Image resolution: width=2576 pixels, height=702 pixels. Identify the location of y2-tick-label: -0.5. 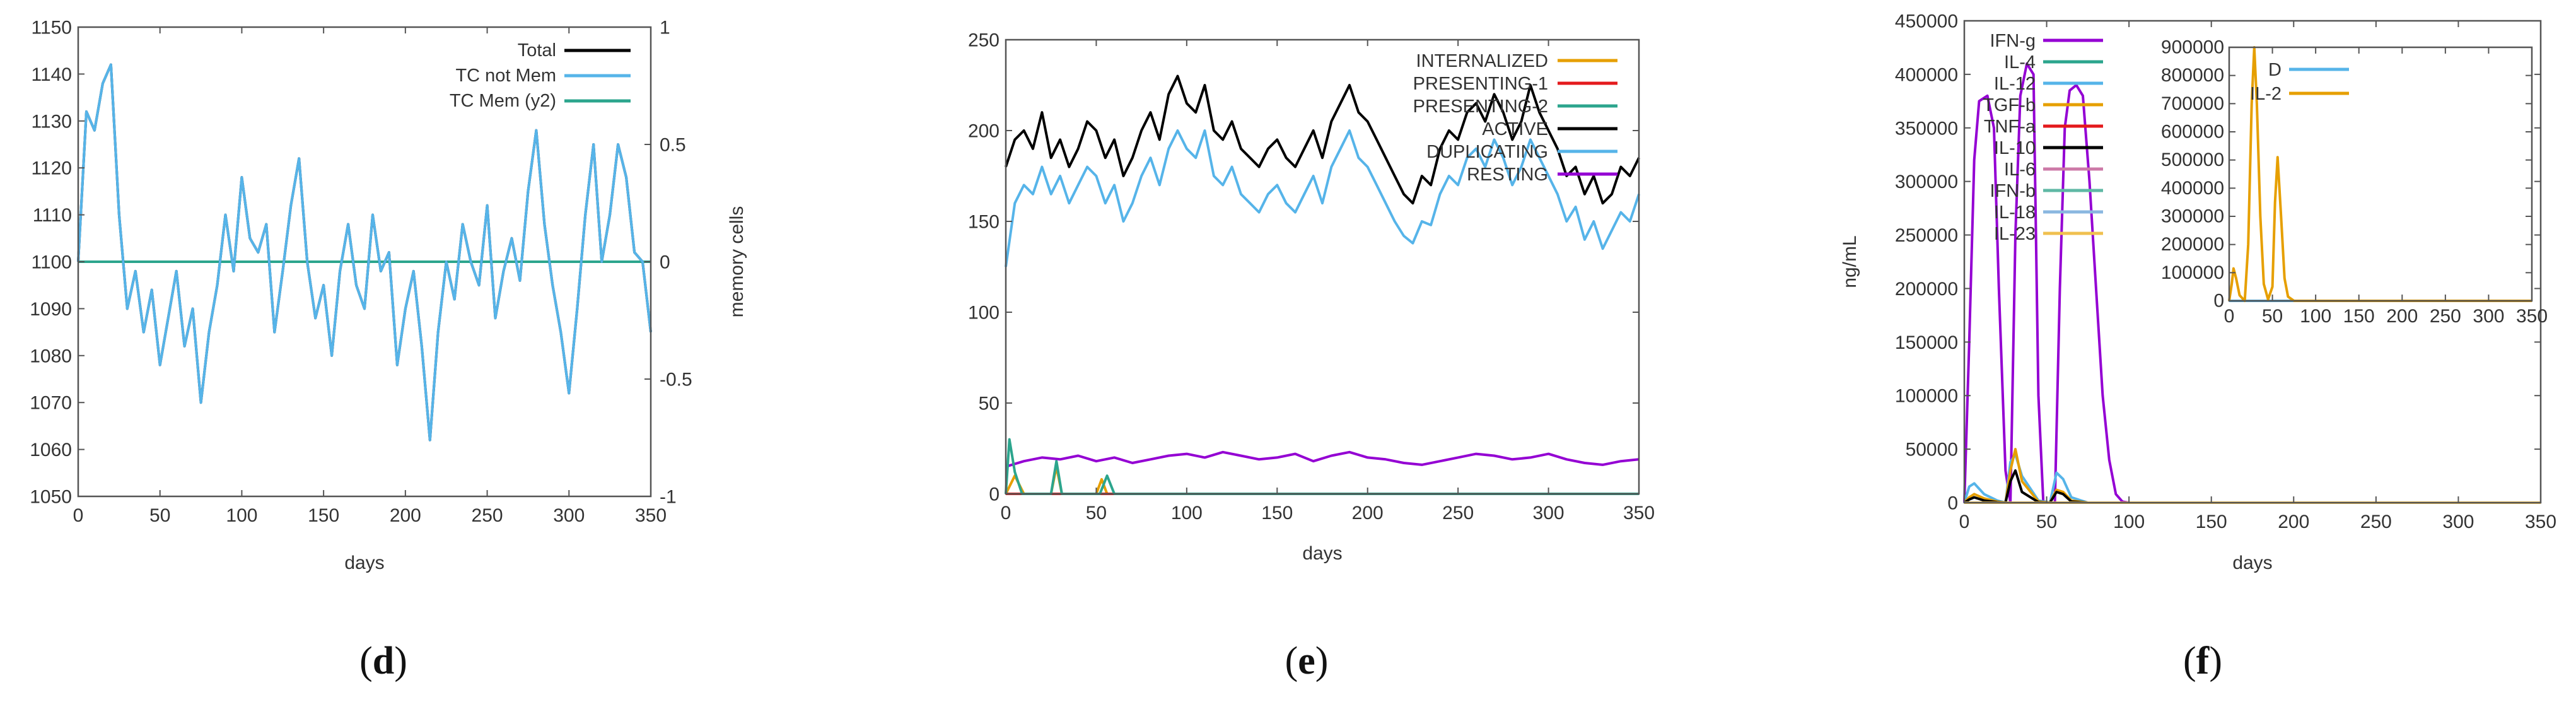
(676, 380).